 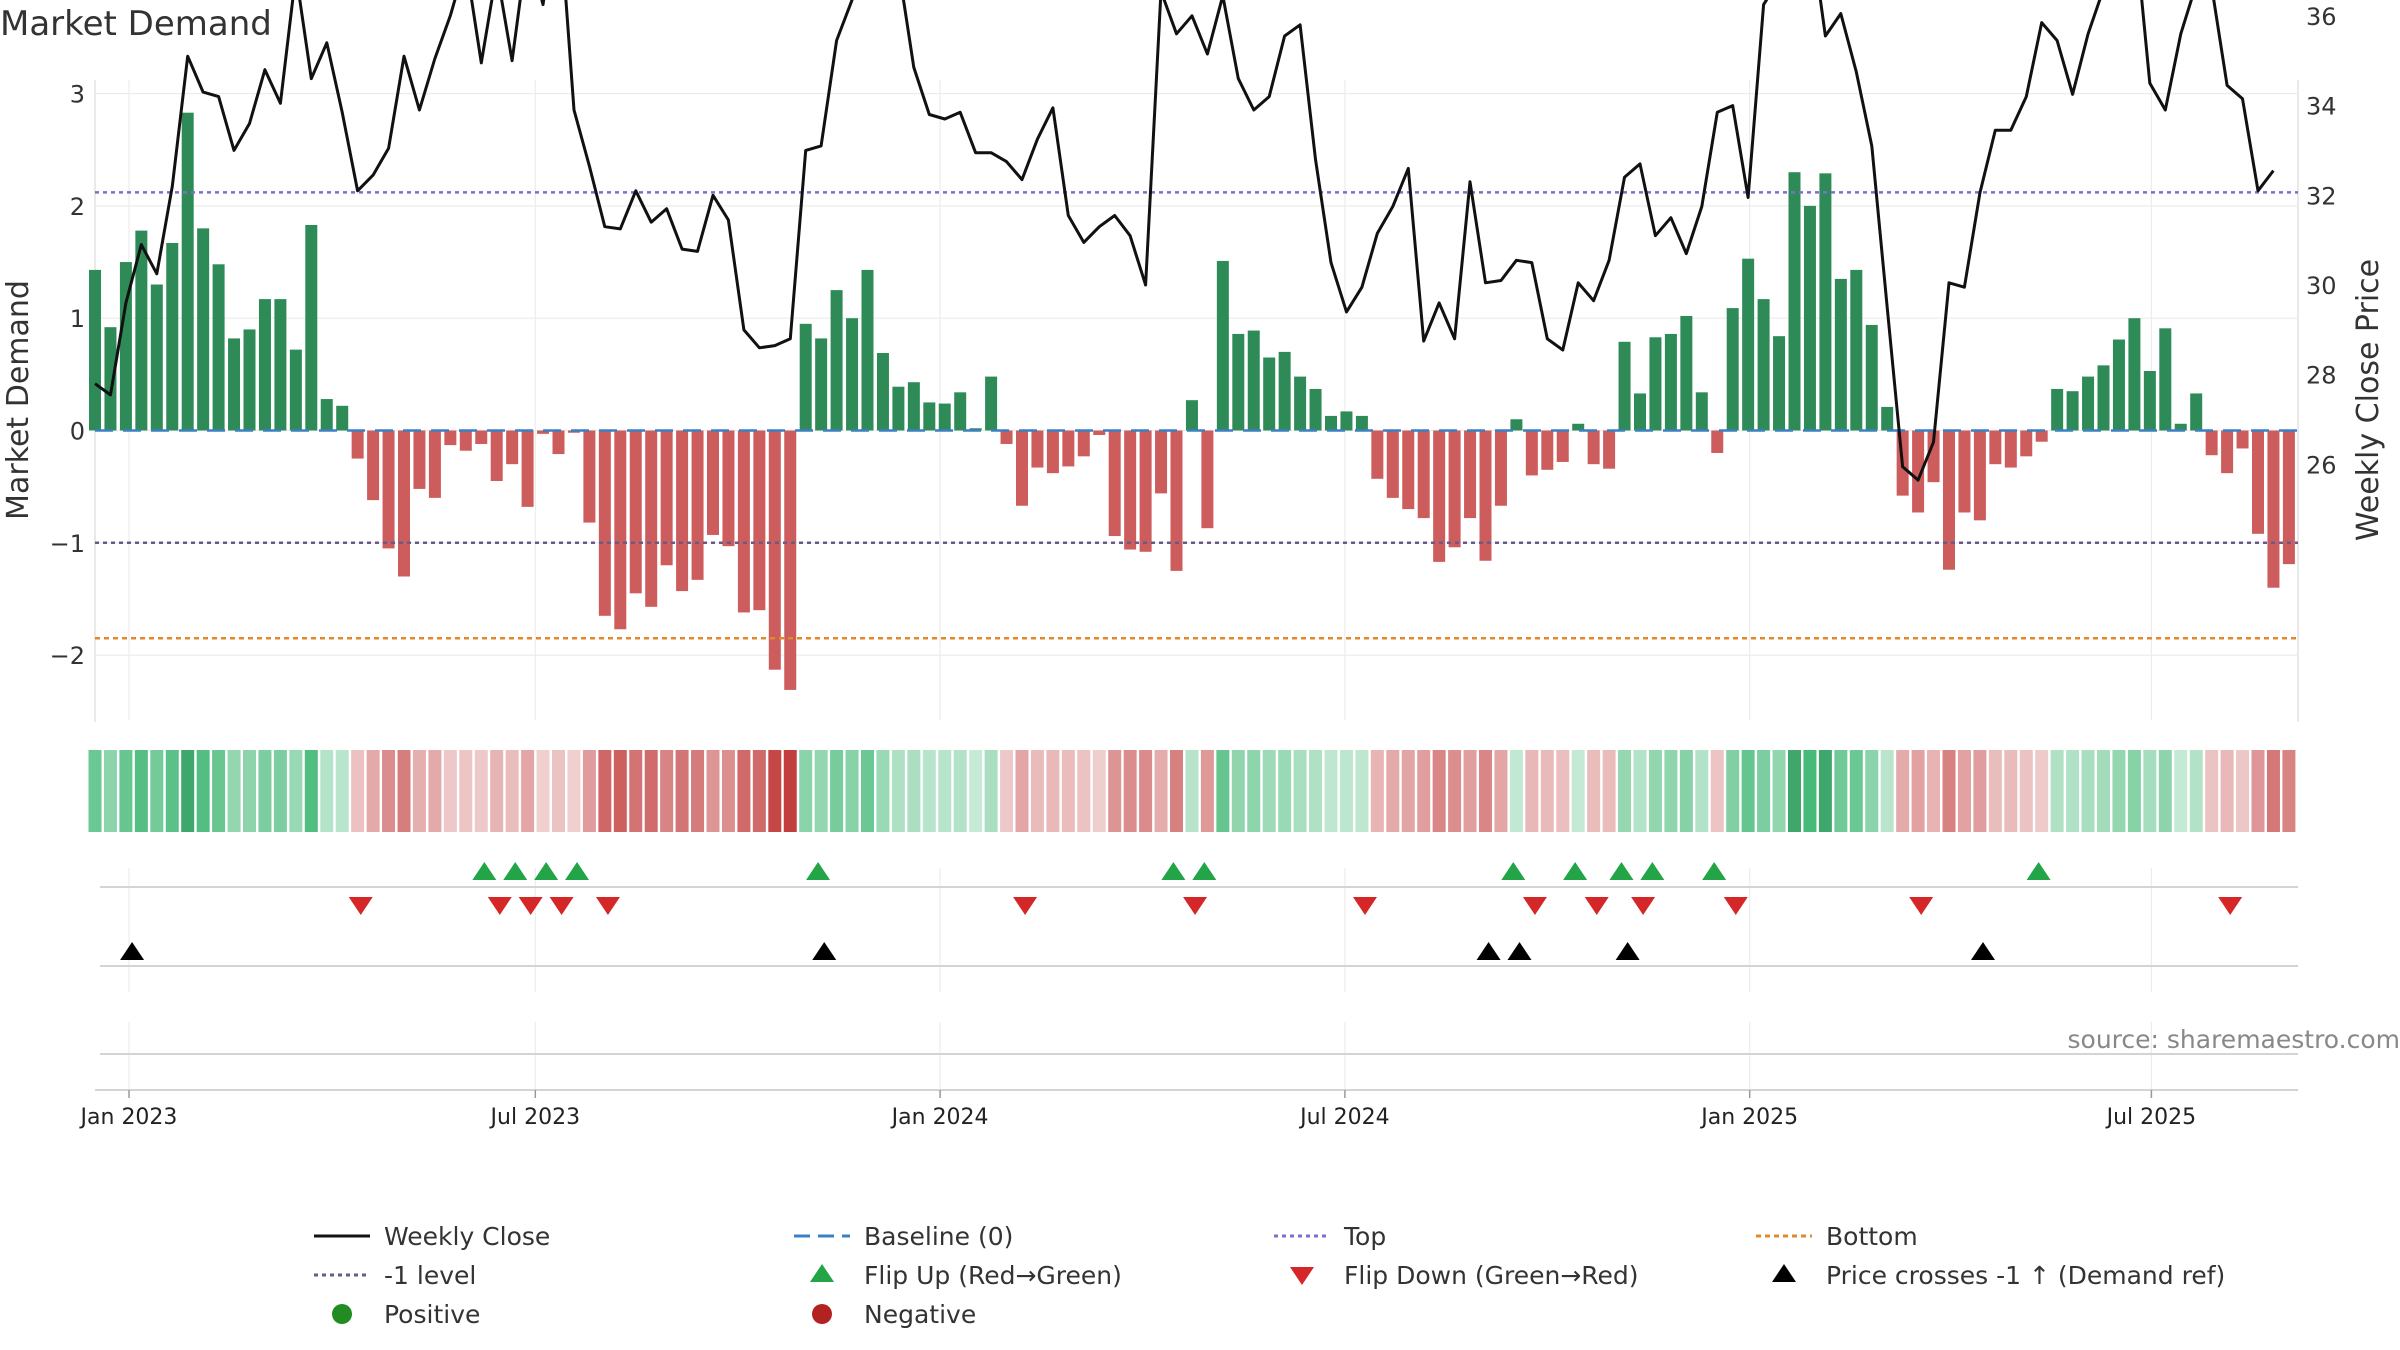 What do you see at coordinates (2321, 196) in the screenshot?
I see `right-y-tick-label: 32` at bounding box center [2321, 196].